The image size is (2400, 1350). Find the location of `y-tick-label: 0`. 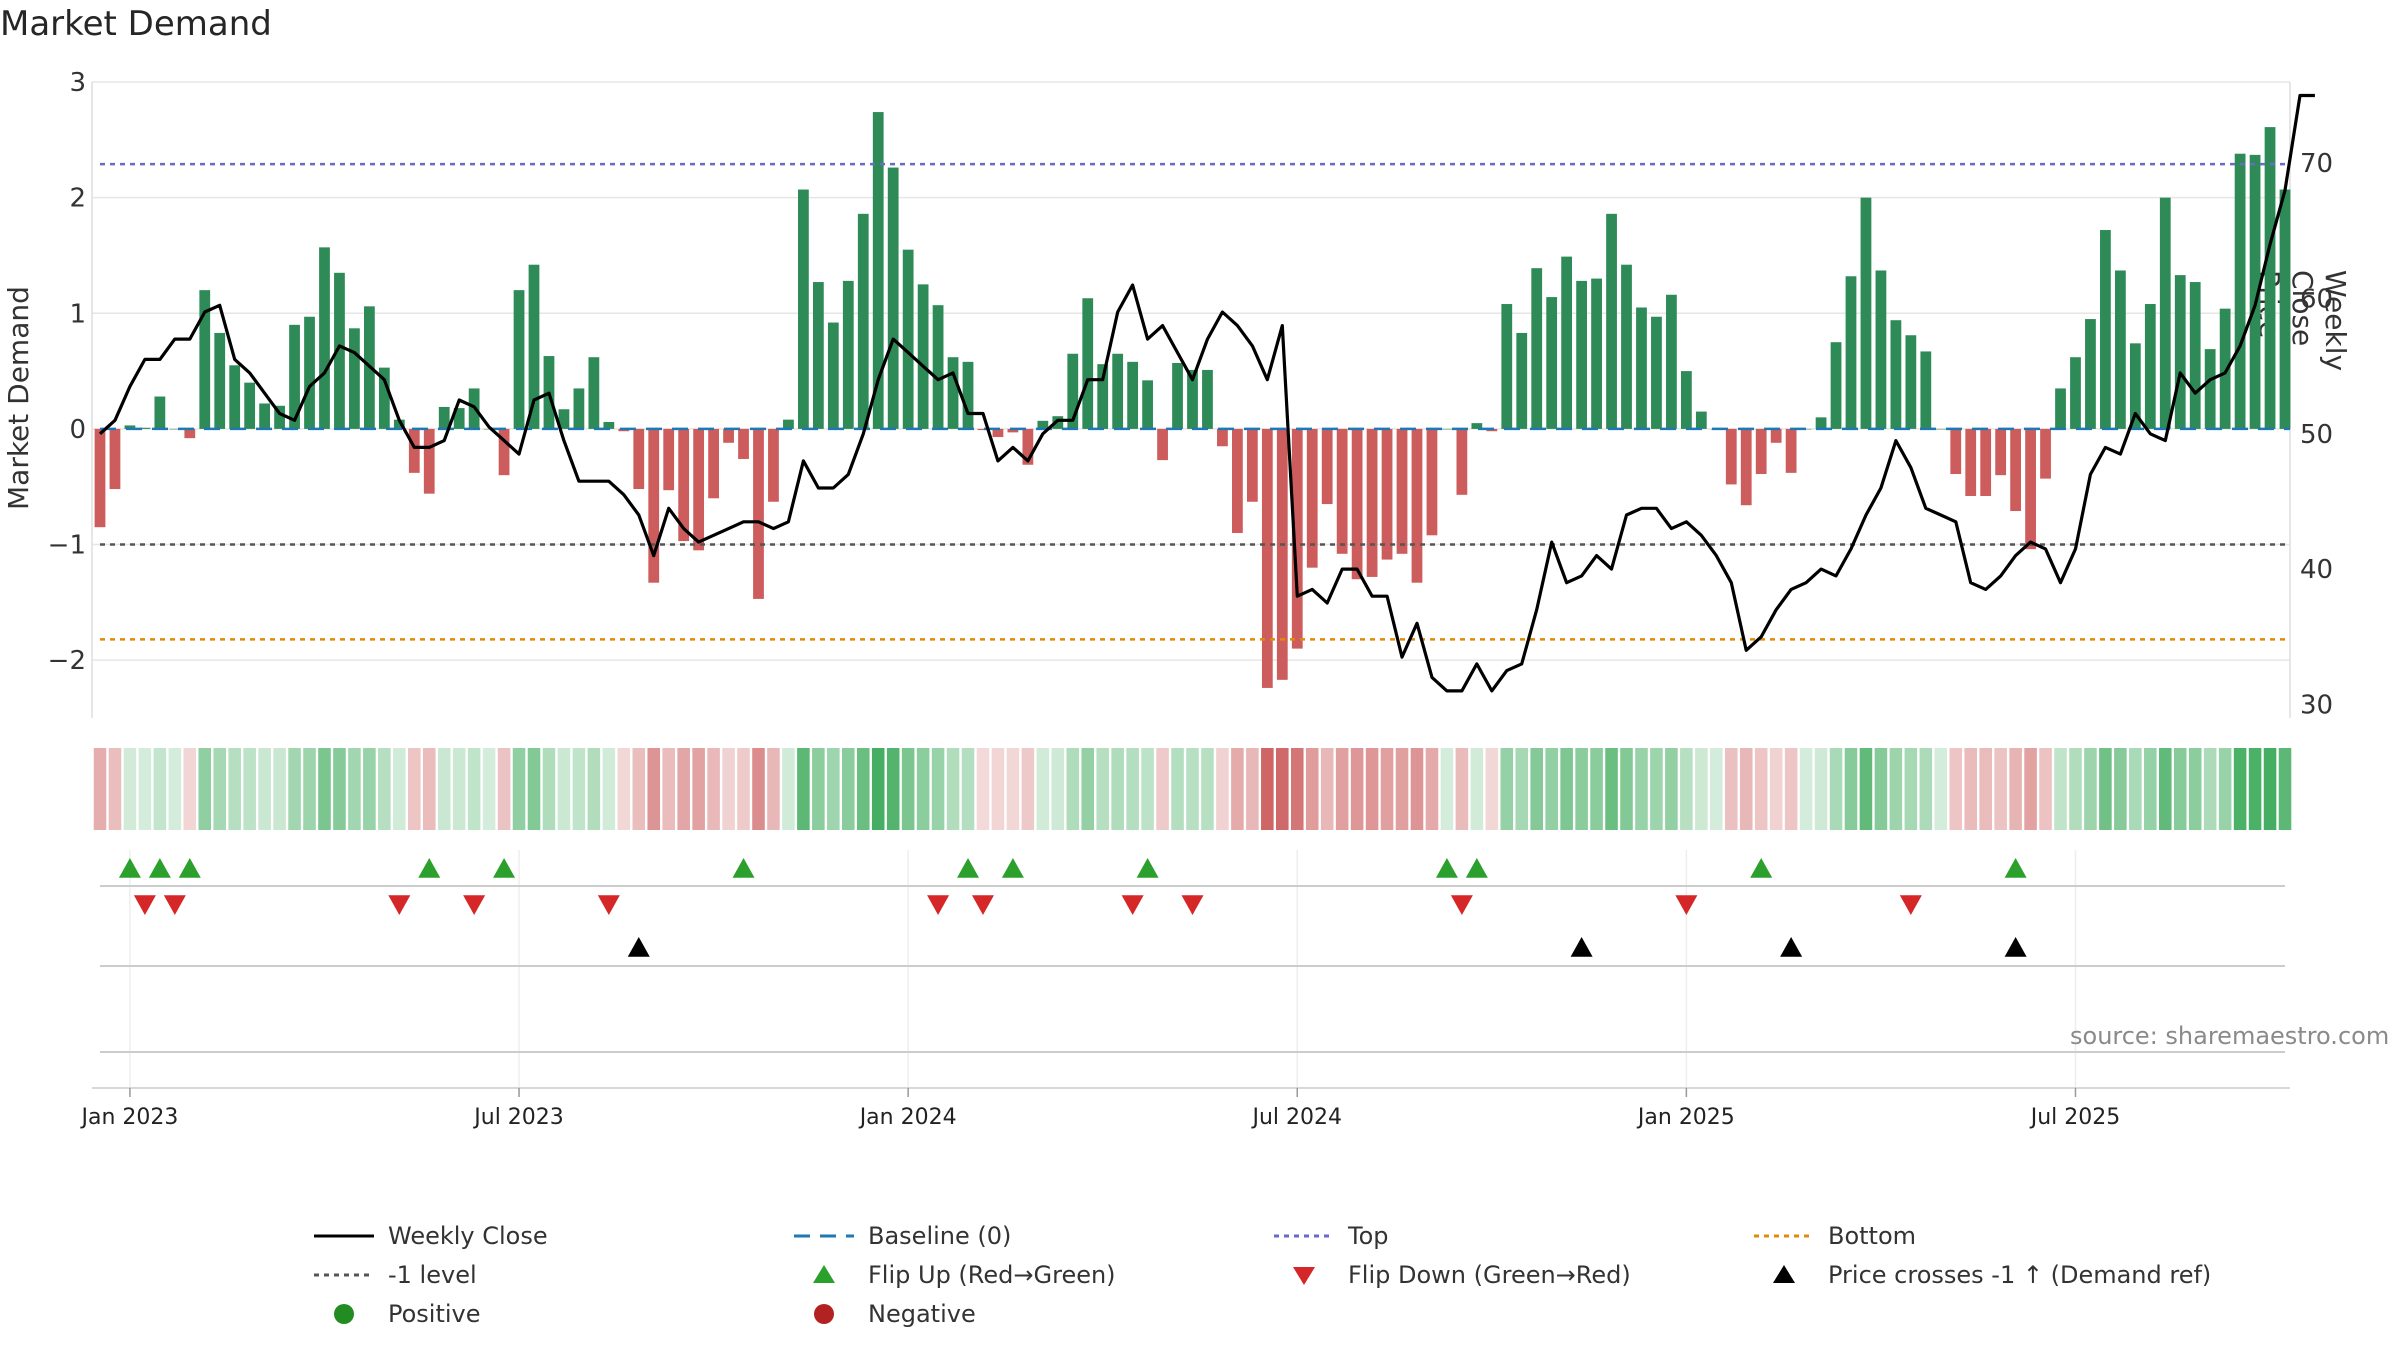

y-tick-label: 0 is located at coordinates (77, 430).